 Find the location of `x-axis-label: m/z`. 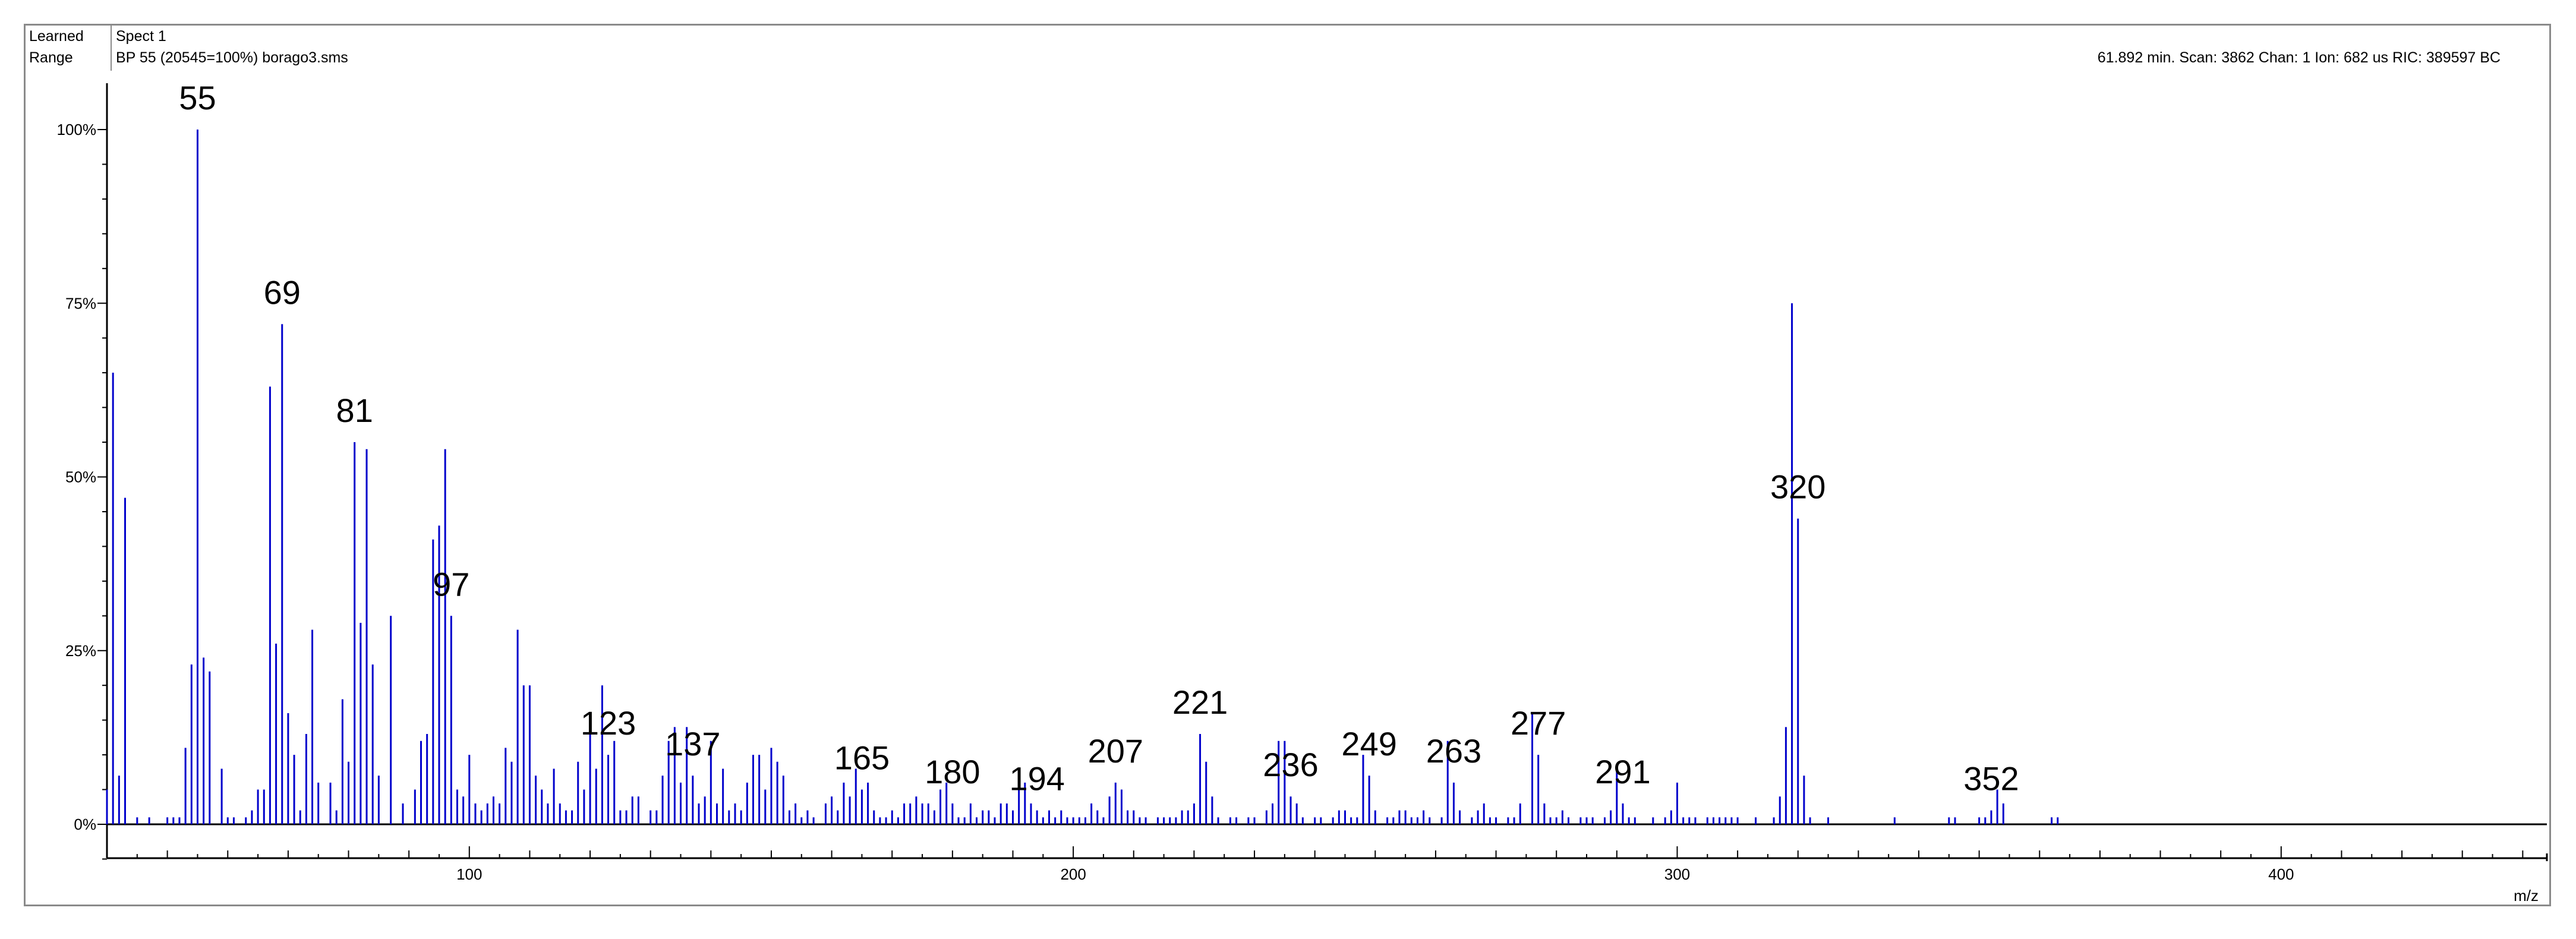

x-axis-label: m/z is located at coordinates (2527, 896).